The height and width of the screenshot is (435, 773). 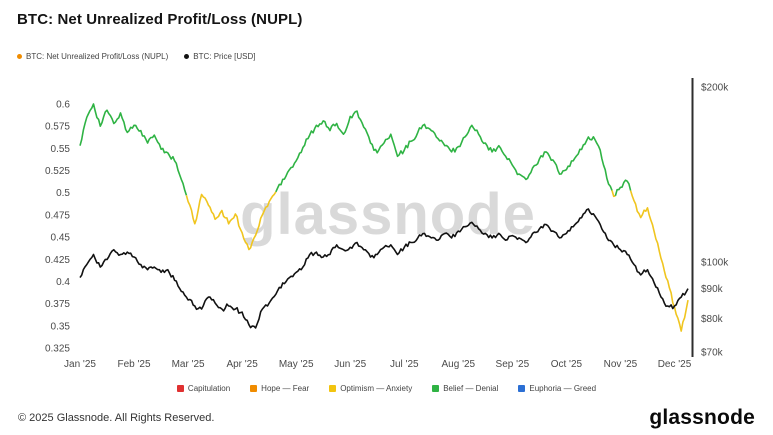 I want to click on svg-text: Sep '25, so click(x=513, y=364).